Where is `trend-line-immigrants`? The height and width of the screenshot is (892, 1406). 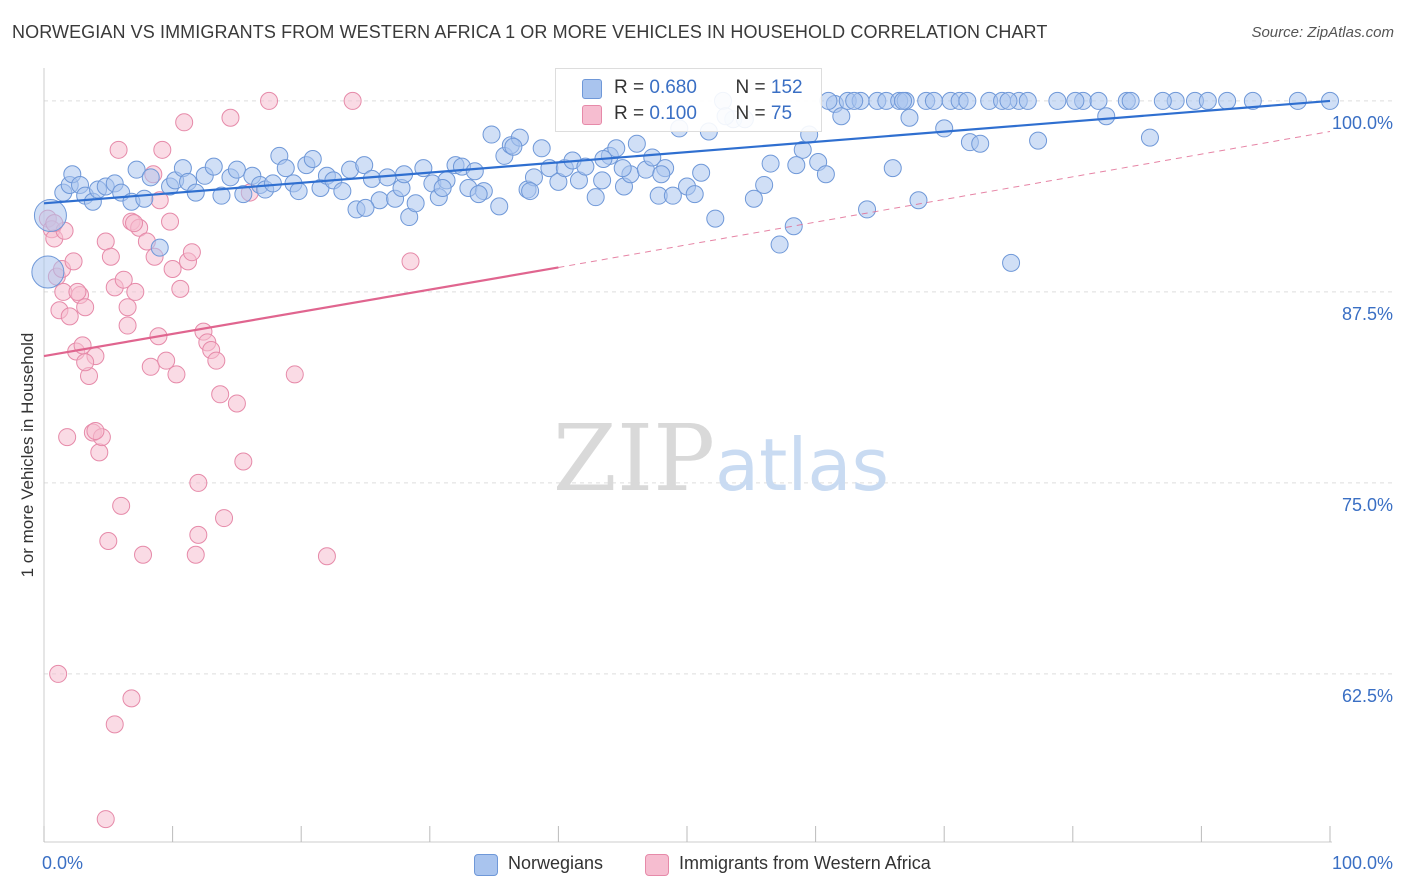
trend-line-immigrants is located at coordinates (301, 312).